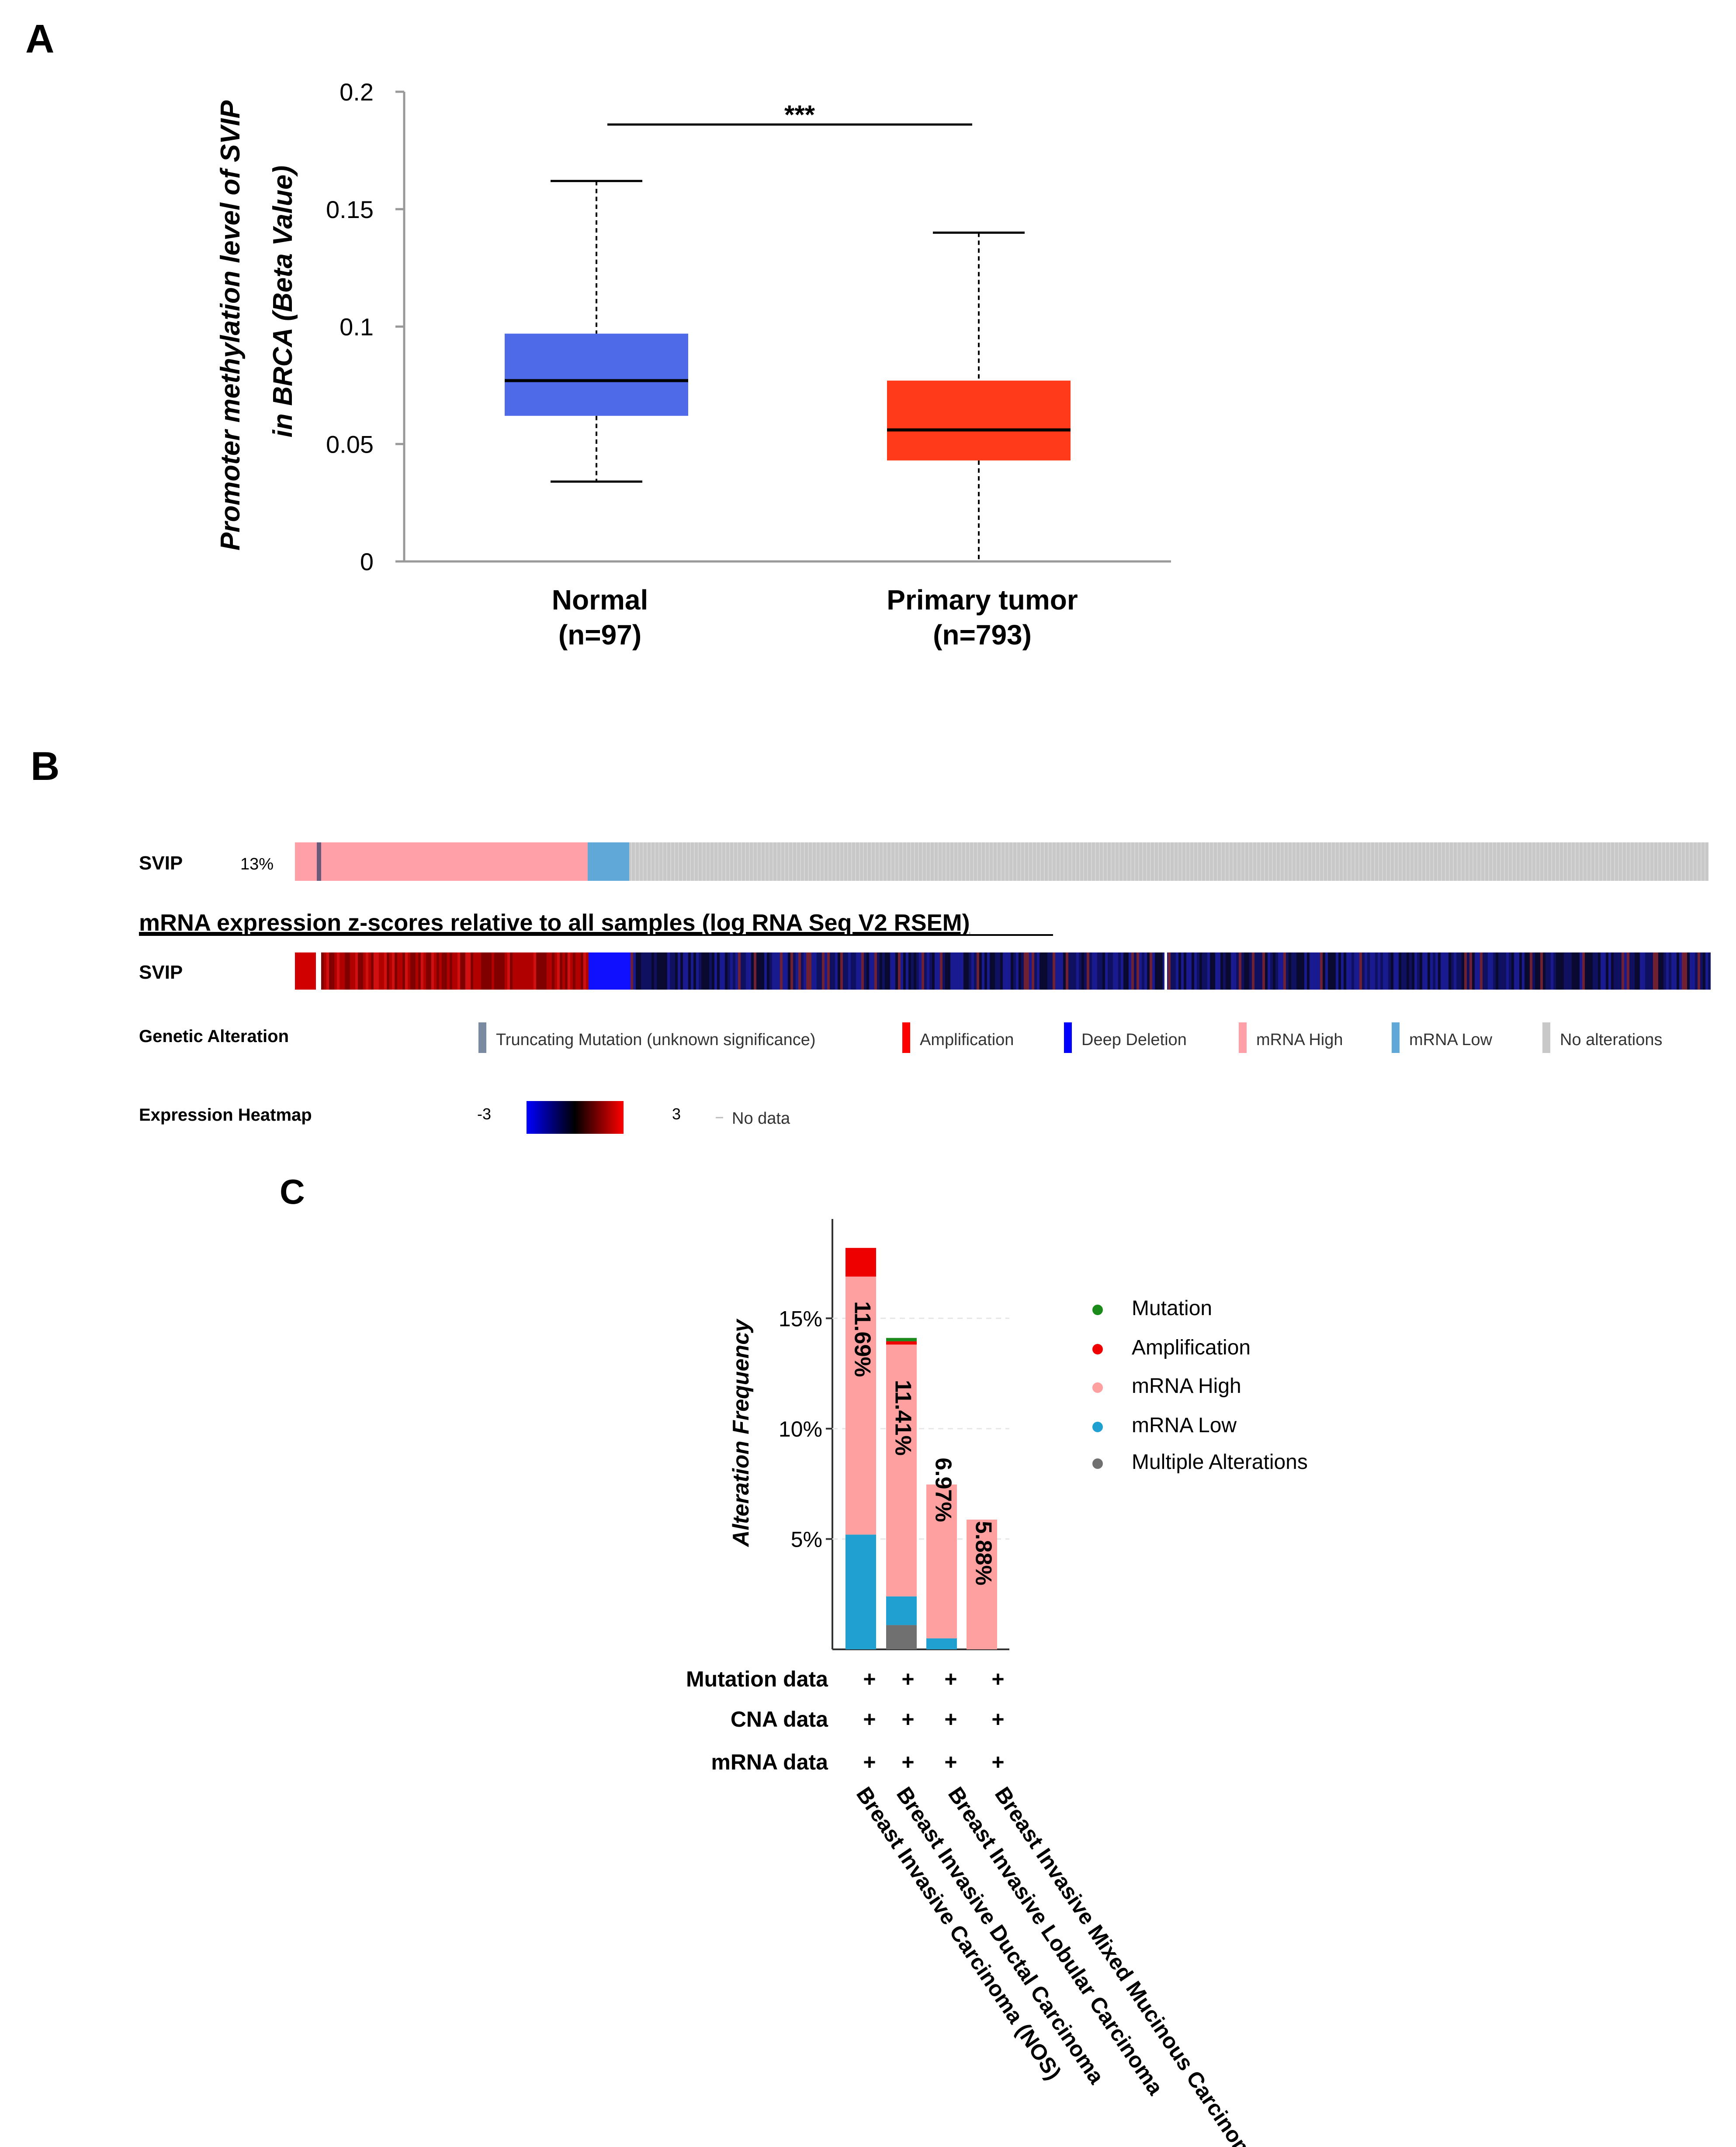 Image resolution: width=1736 pixels, height=2147 pixels. I want to click on b-no-data-label: No data, so click(761, 1118).